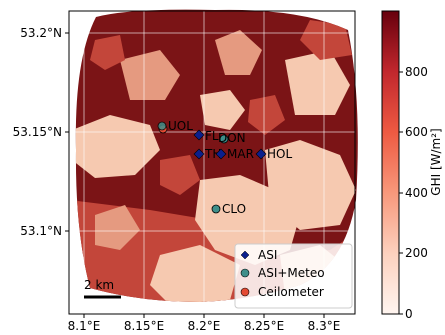 The height and width of the screenshot is (335, 445). What do you see at coordinates (409, 314) in the screenshot?
I see `colorbar-tick: 0` at bounding box center [409, 314].